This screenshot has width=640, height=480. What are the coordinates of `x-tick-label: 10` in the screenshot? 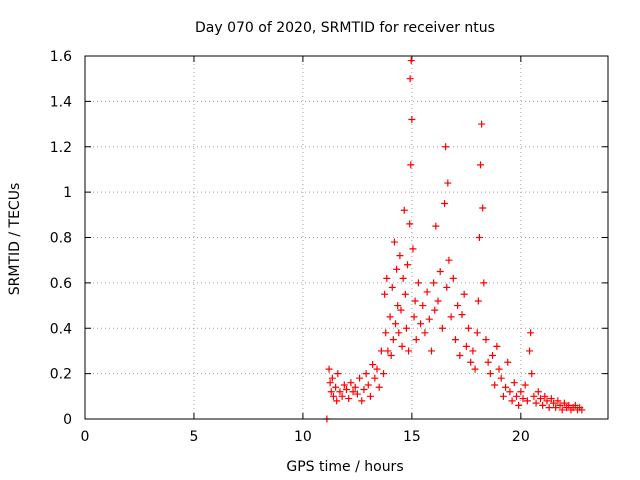 It's located at (303, 437).